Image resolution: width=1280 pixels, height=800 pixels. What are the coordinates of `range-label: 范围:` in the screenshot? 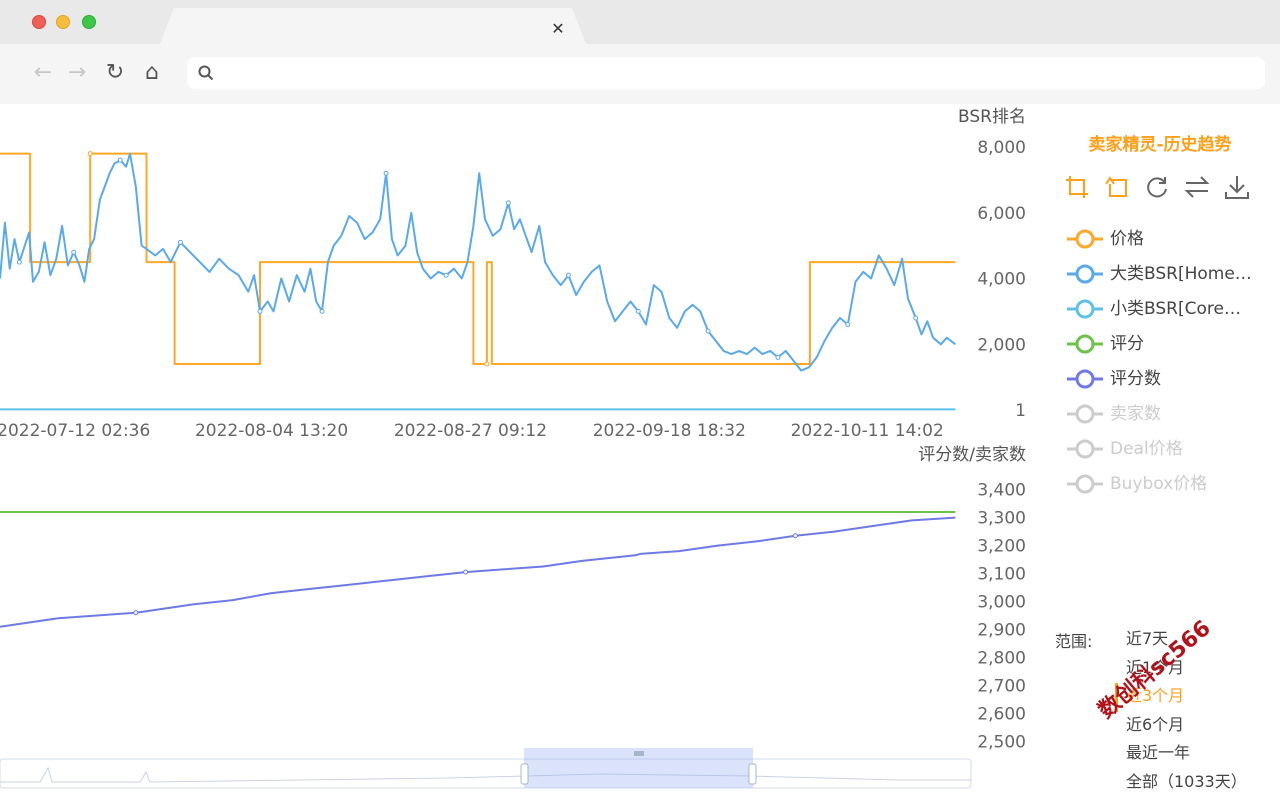 It's located at (1074, 641).